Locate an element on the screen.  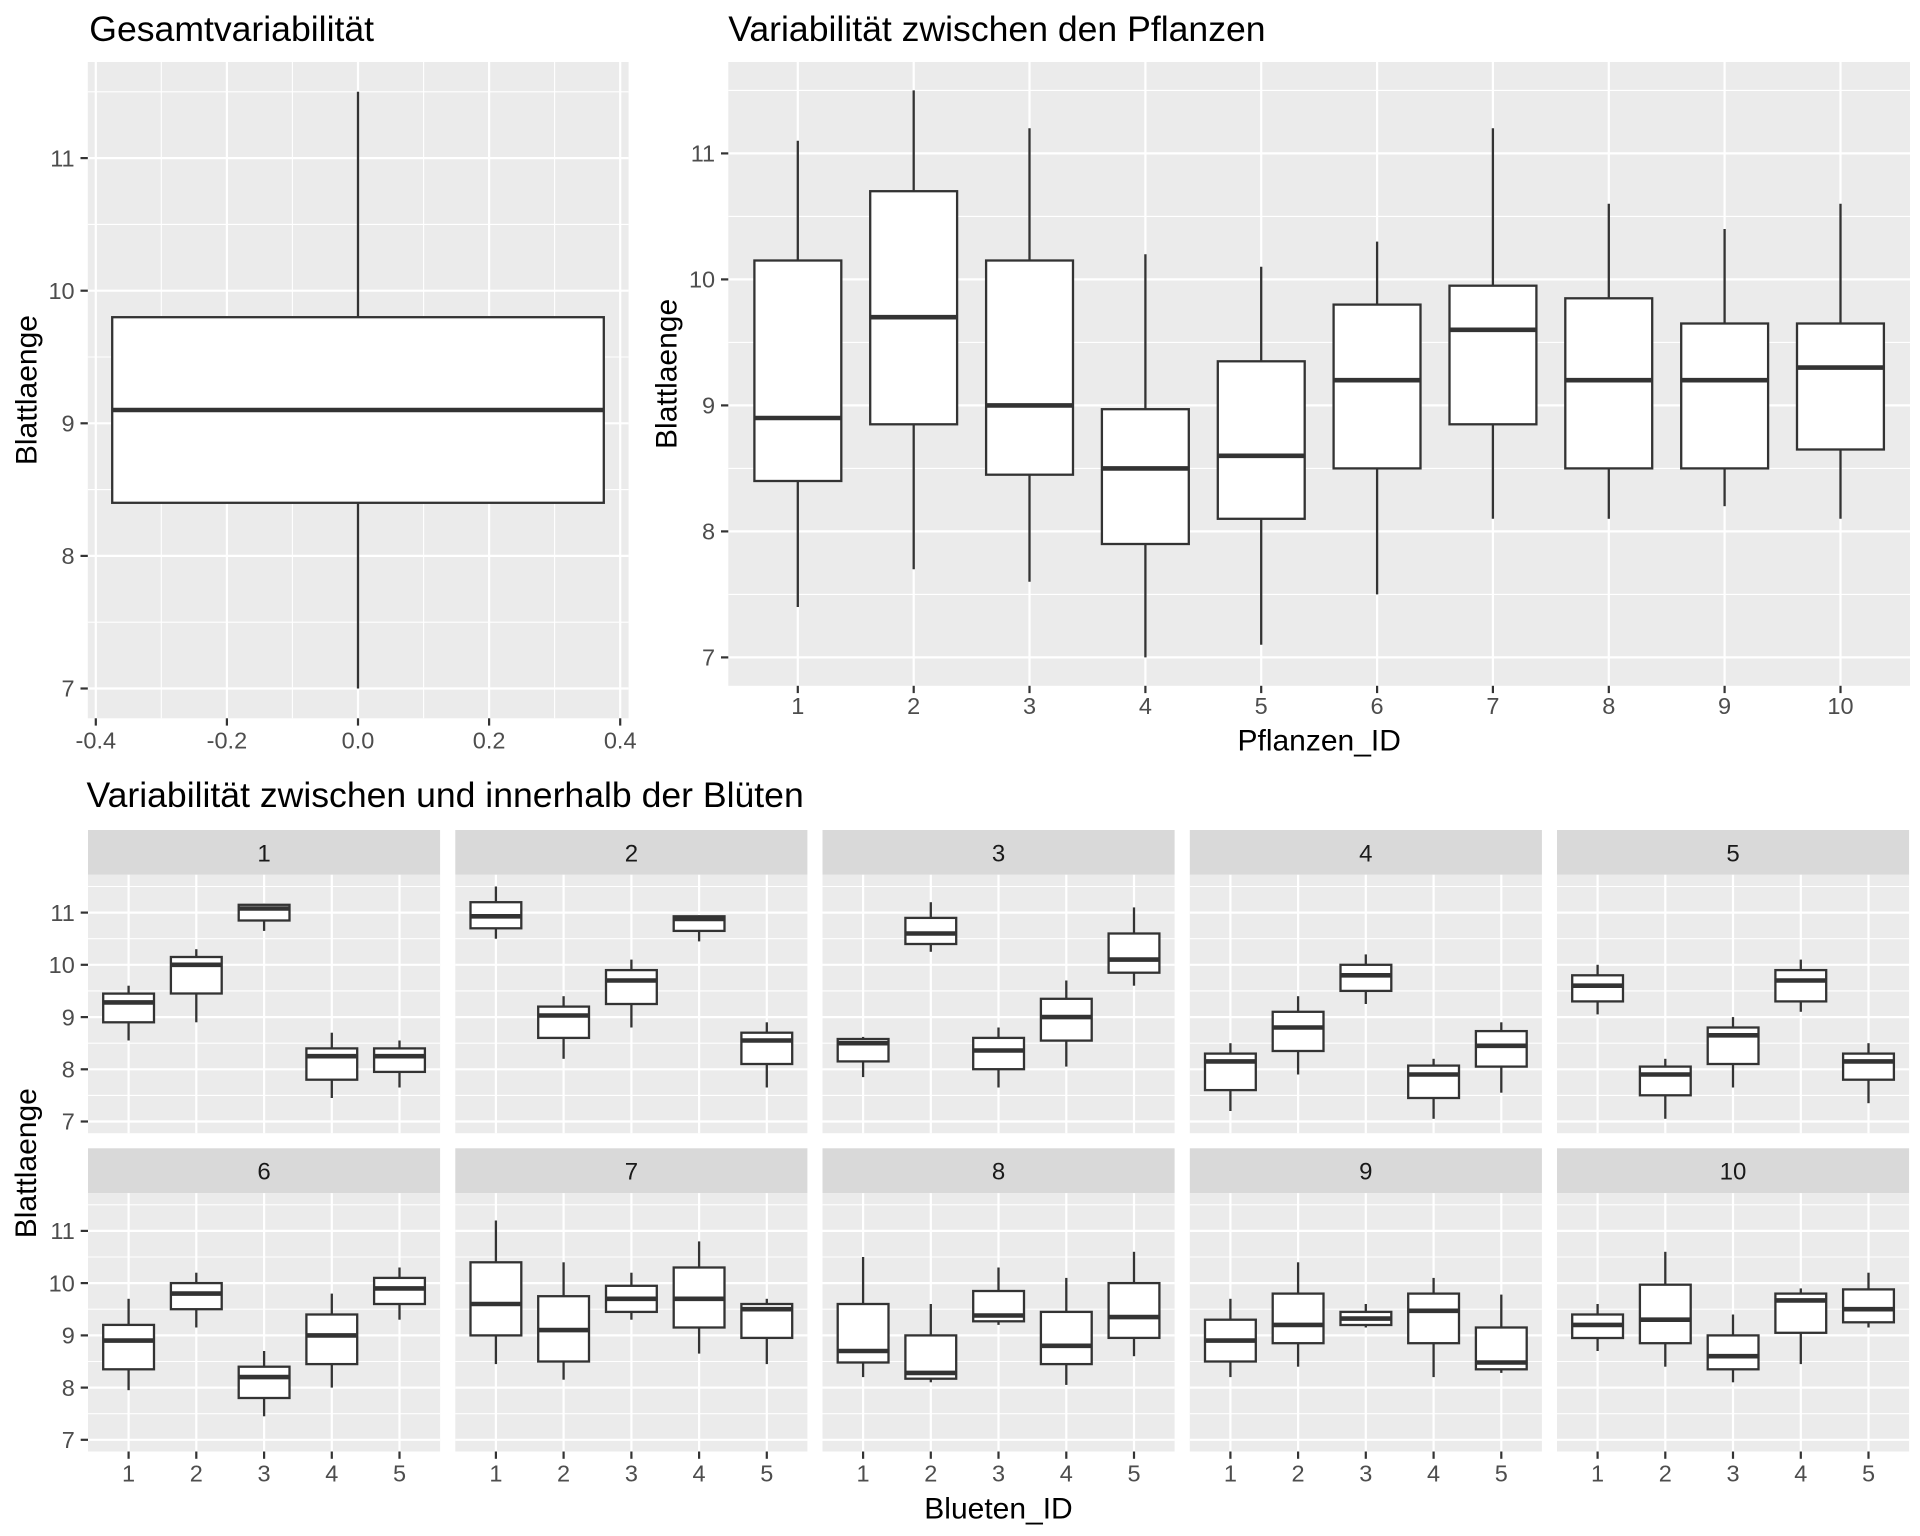
svg-text: Pflanzen_ID is located at coordinates (1318, 741).